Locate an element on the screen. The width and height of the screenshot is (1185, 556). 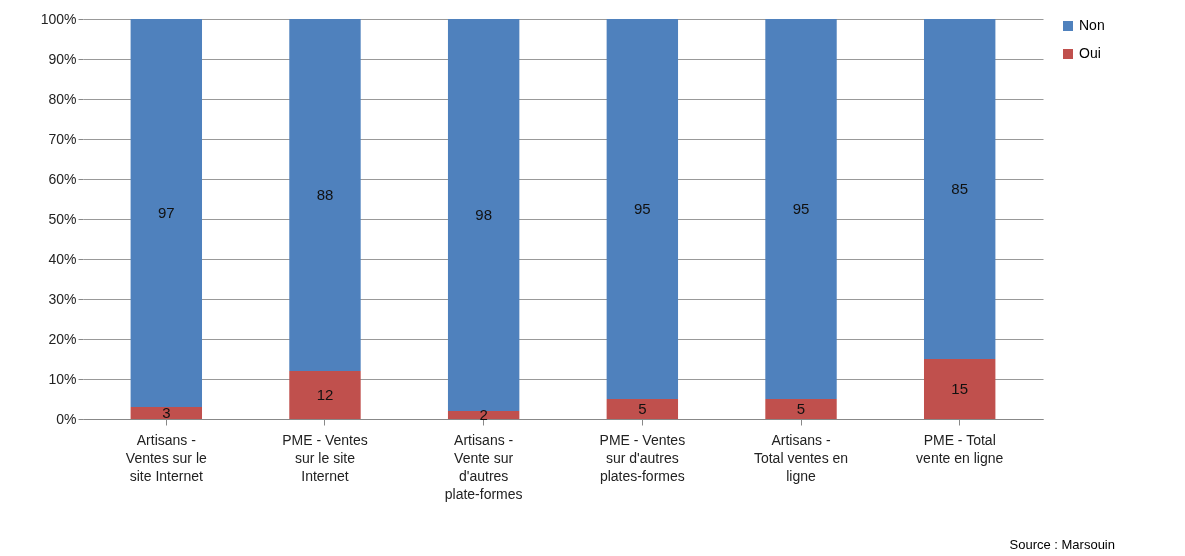
source-note: Source : Marsouin is located at coordinates (1062, 544).